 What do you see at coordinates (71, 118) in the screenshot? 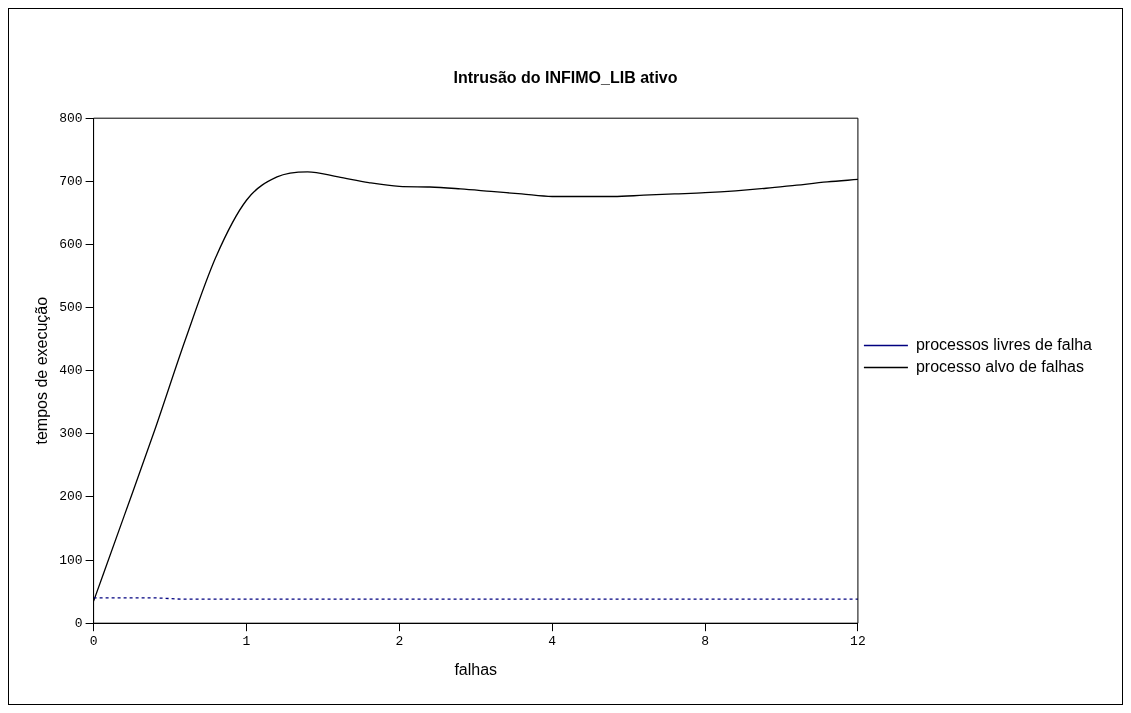
I see `y-tick-label: 800` at bounding box center [71, 118].